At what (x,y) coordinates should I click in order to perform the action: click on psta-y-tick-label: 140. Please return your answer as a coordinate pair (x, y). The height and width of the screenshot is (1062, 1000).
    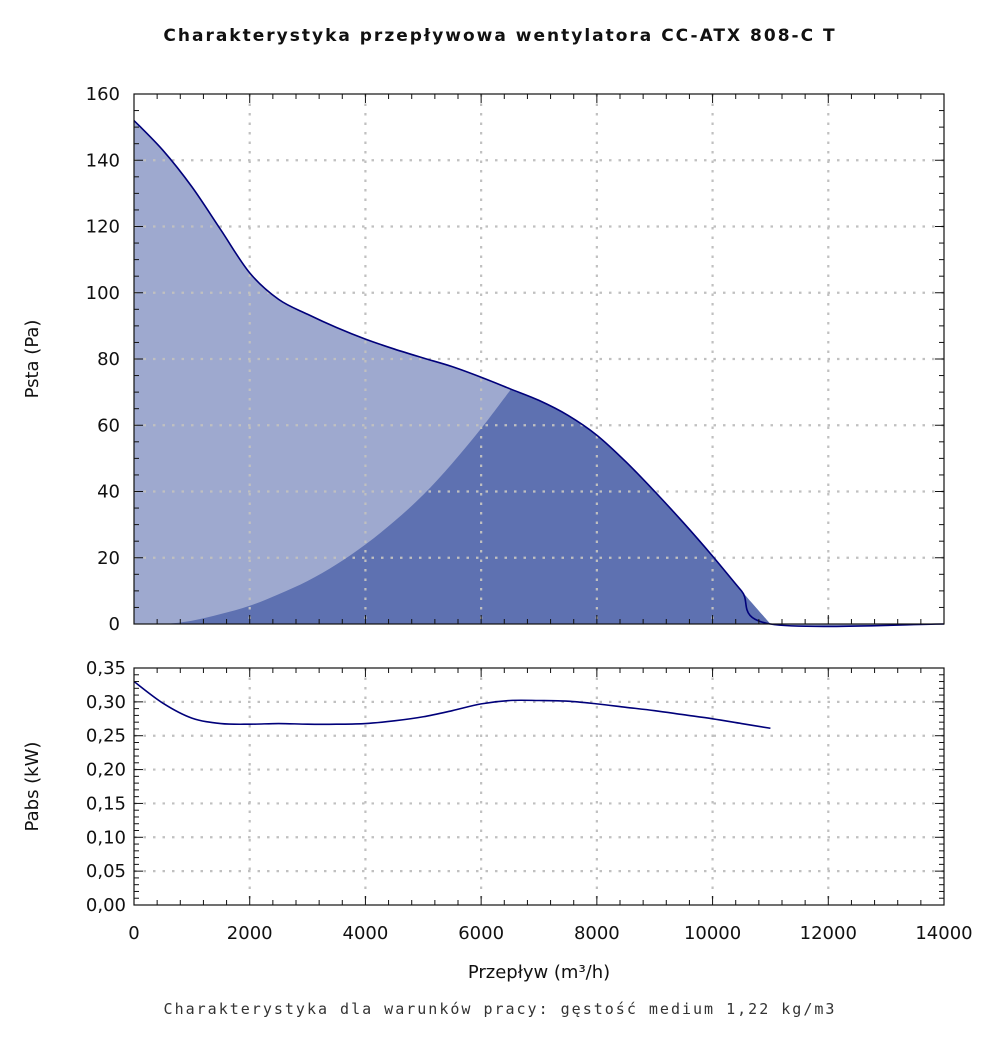
    Looking at the image, I should click on (103, 160).